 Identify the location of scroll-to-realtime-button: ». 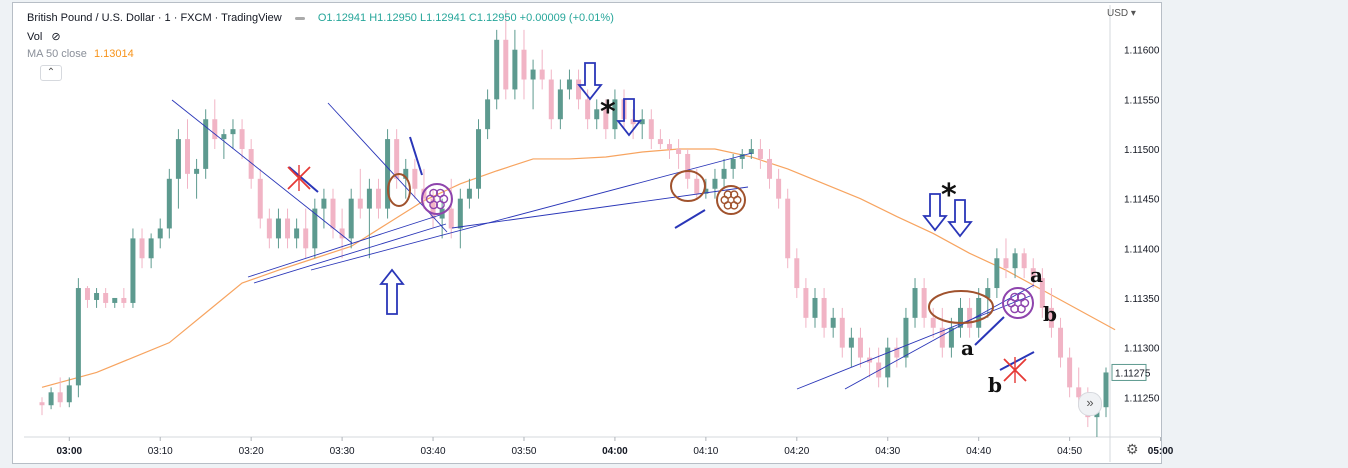
(1090, 404).